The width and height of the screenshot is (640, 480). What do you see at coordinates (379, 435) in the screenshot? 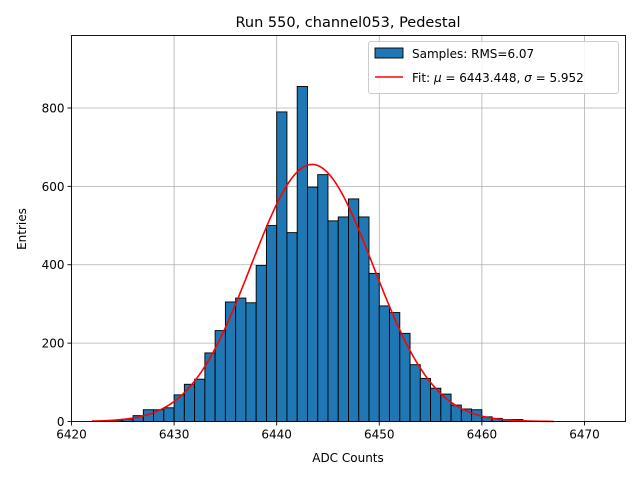
I see `x-tick-label-3: 6450` at bounding box center [379, 435].